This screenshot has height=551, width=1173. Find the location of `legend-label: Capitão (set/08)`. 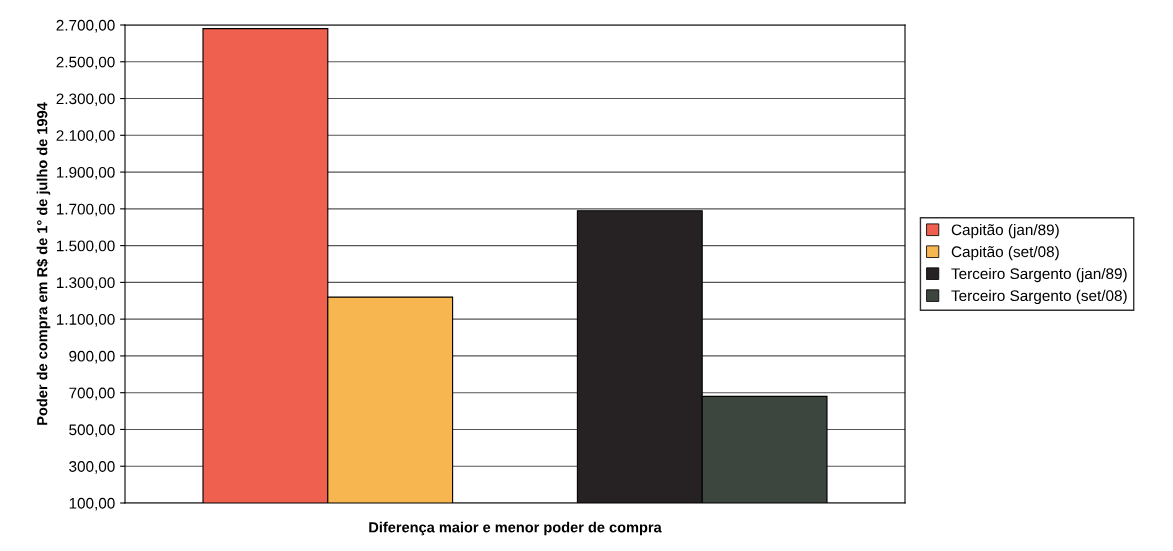

legend-label: Capitão (set/08) is located at coordinates (1005, 253).